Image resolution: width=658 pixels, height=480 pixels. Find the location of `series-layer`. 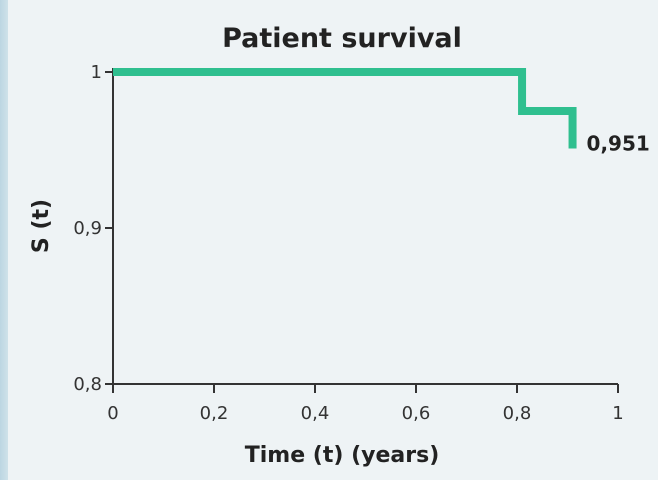

series-layer is located at coordinates (345, 108).